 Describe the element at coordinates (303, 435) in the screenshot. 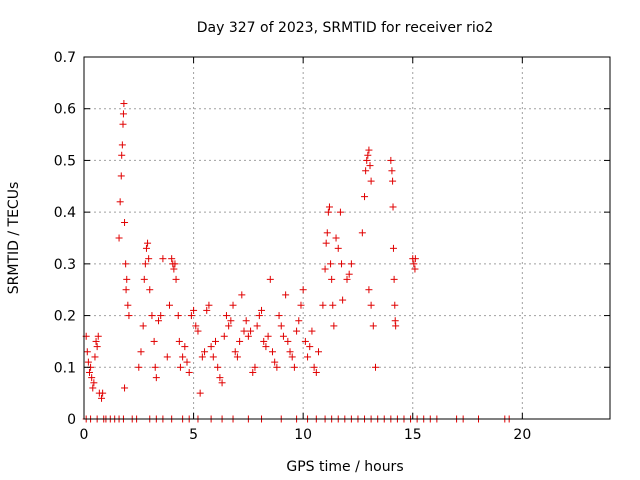

I see `x-tick-label: 10` at that location.